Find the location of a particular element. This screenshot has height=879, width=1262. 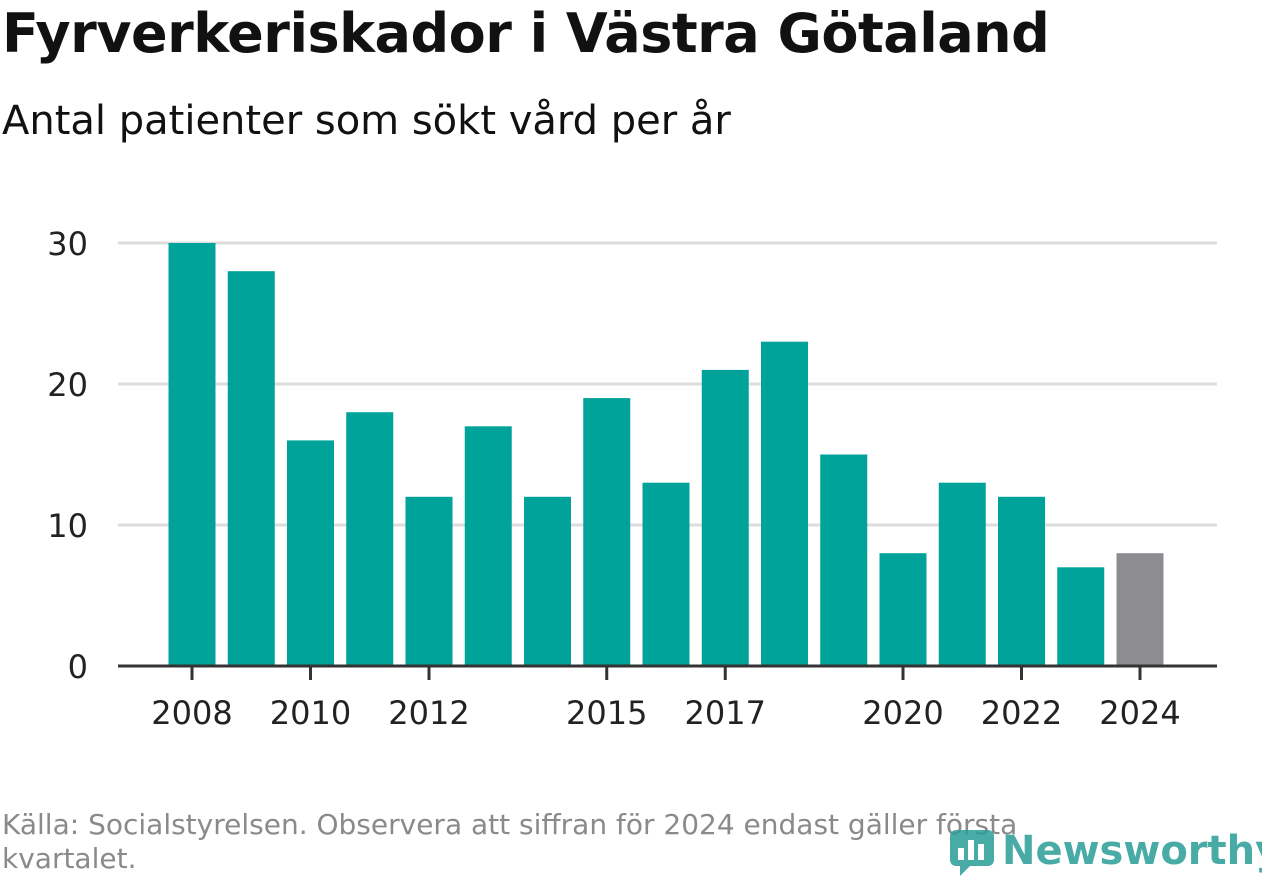

bar-2023 is located at coordinates (1081, 616).